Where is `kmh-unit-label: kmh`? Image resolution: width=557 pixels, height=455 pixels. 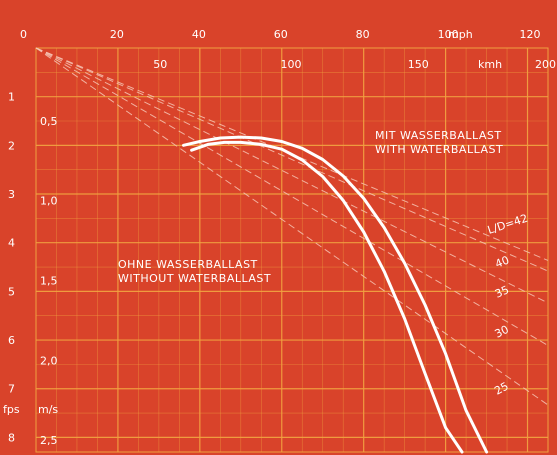
kmh-unit-label: kmh is located at coordinates (490, 64).